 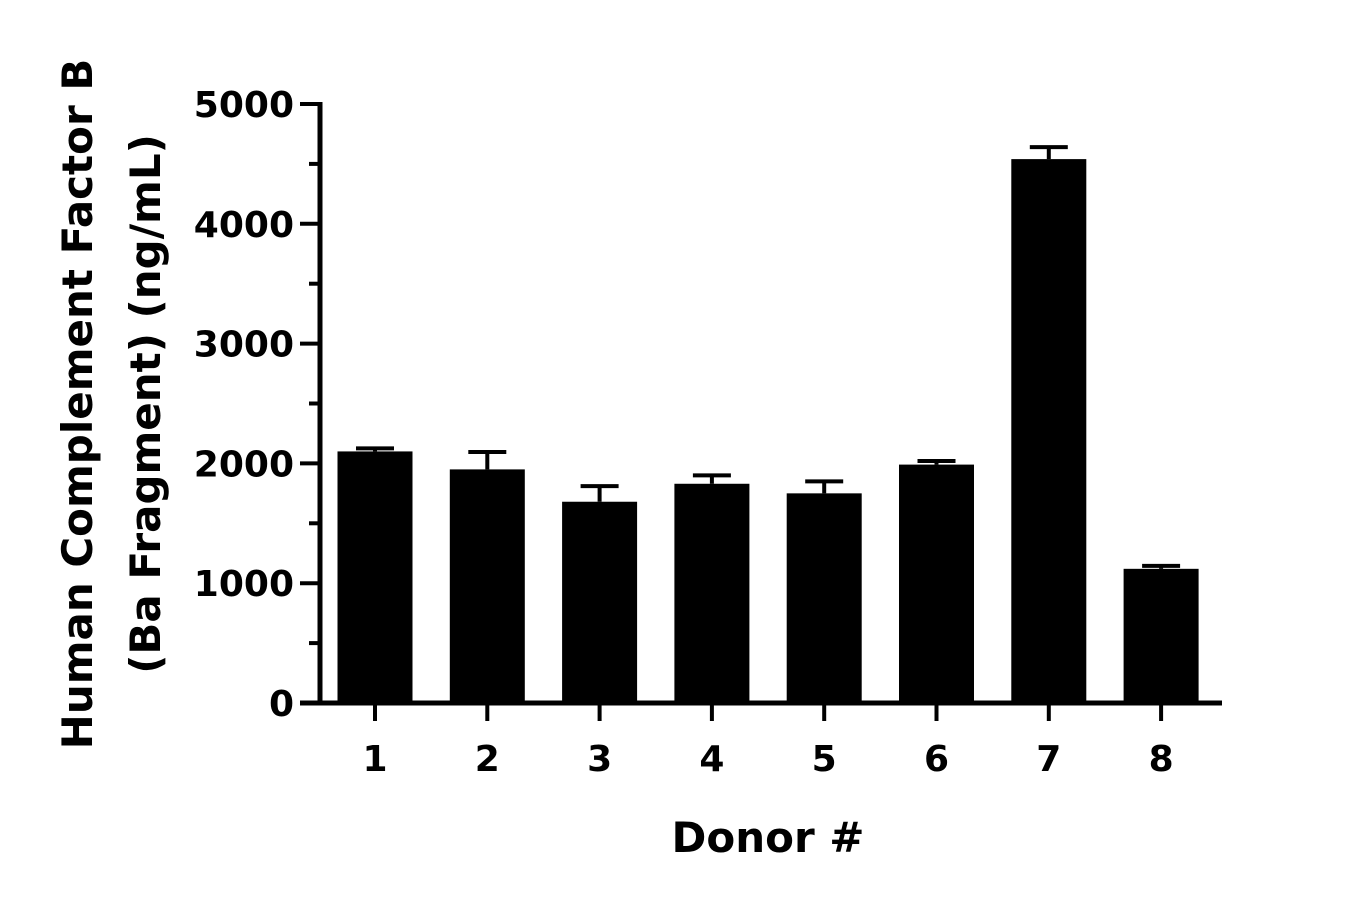 I want to click on x-axis-title: Donor #, so click(x=768, y=837).